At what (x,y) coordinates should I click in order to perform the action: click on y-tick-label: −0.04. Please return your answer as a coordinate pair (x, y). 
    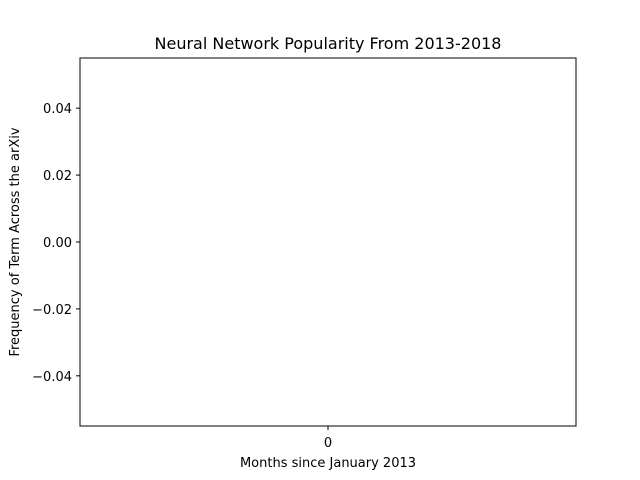
    Looking at the image, I should click on (52, 377).